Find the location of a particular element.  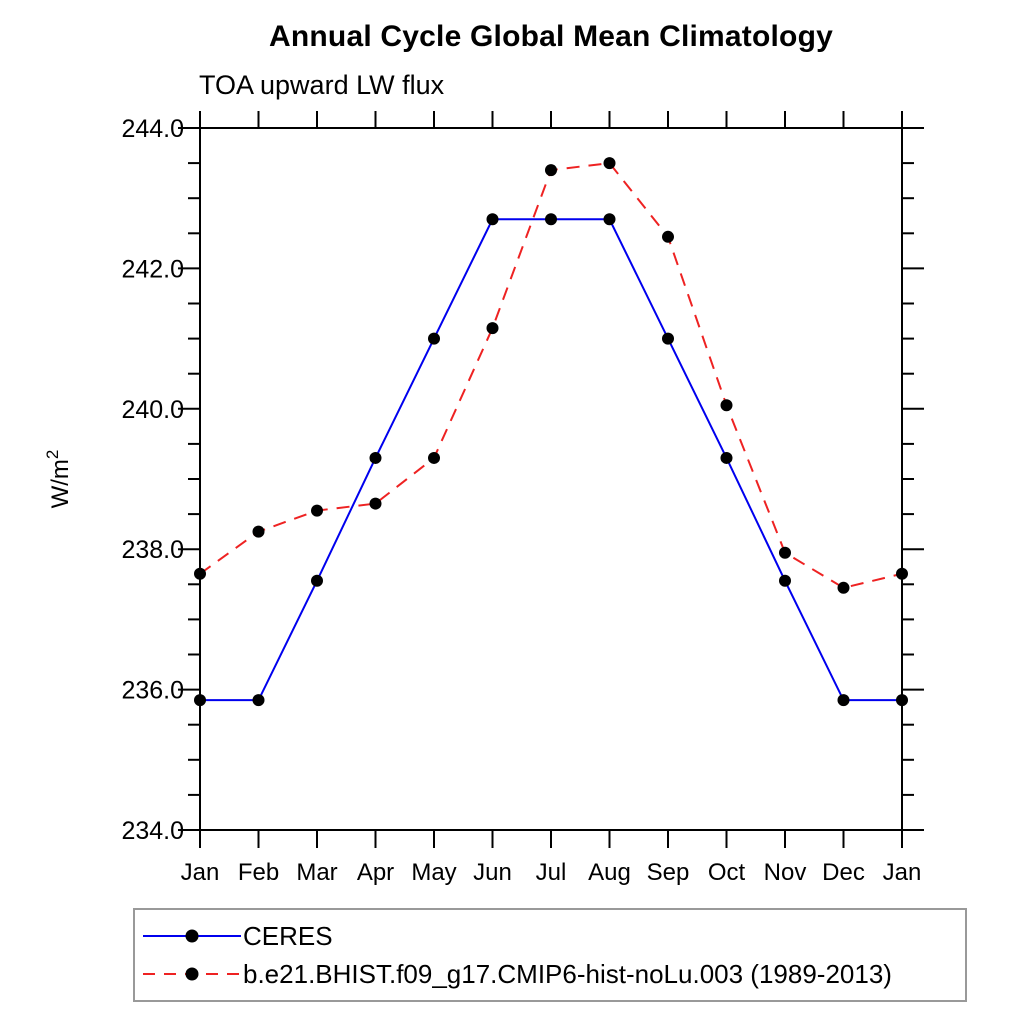

chart-title: Annual Cycle Global Mean Climatology is located at coordinates (551, 36).